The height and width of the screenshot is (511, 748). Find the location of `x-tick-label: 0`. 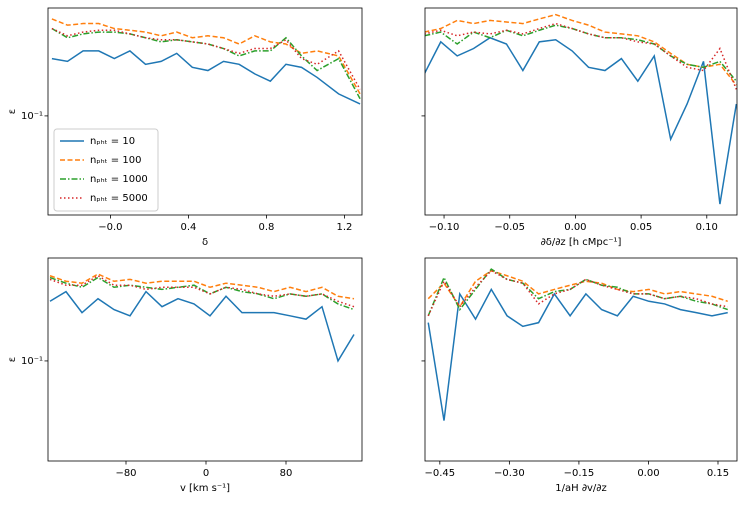

x-tick-label: 0 is located at coordinates (206, 473).